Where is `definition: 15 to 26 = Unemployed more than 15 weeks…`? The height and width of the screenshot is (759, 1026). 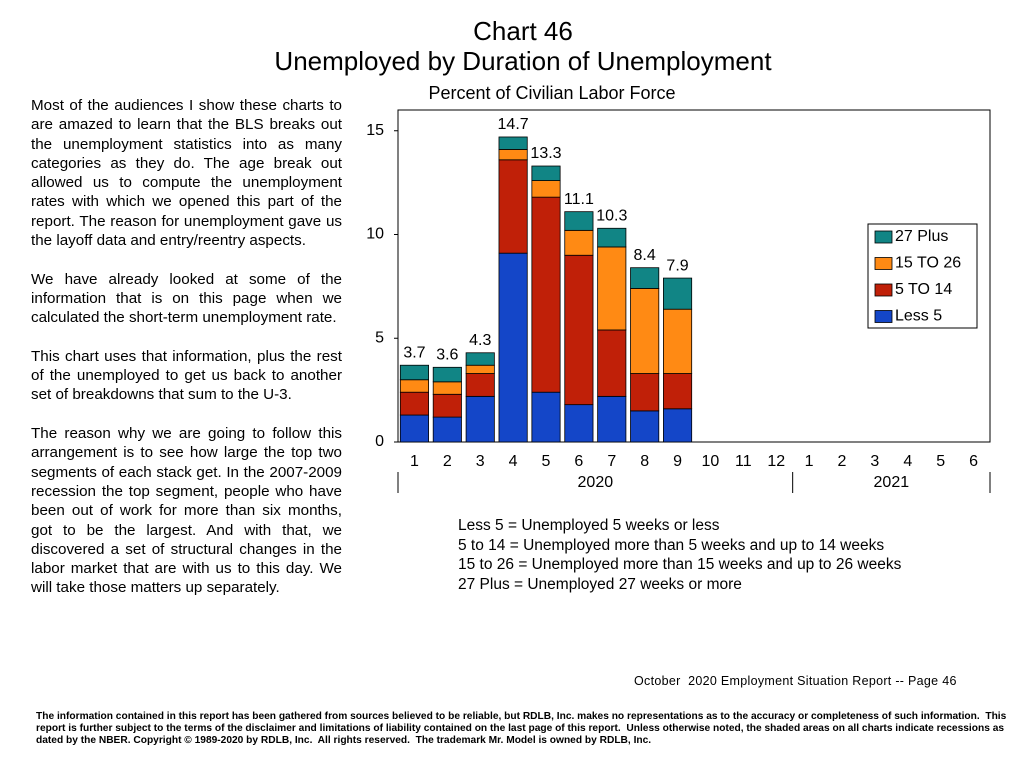 definition: 15 to 26 = Unemployed more than 15 weeks… is located at coordinates (680, 564).